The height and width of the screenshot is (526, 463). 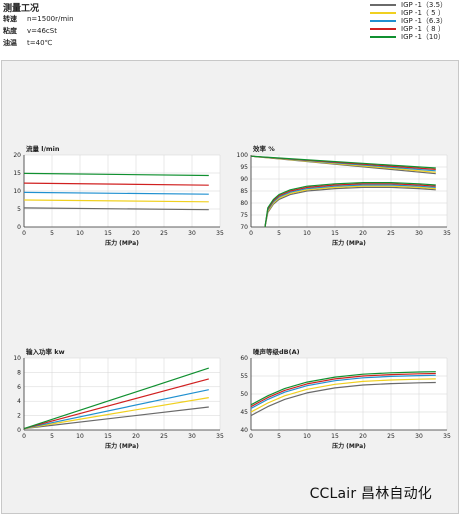 What do you see at coordinates (19, 209) in the screenshot?
I see `y-tick-label: 5` at bounding box center [19, 209].